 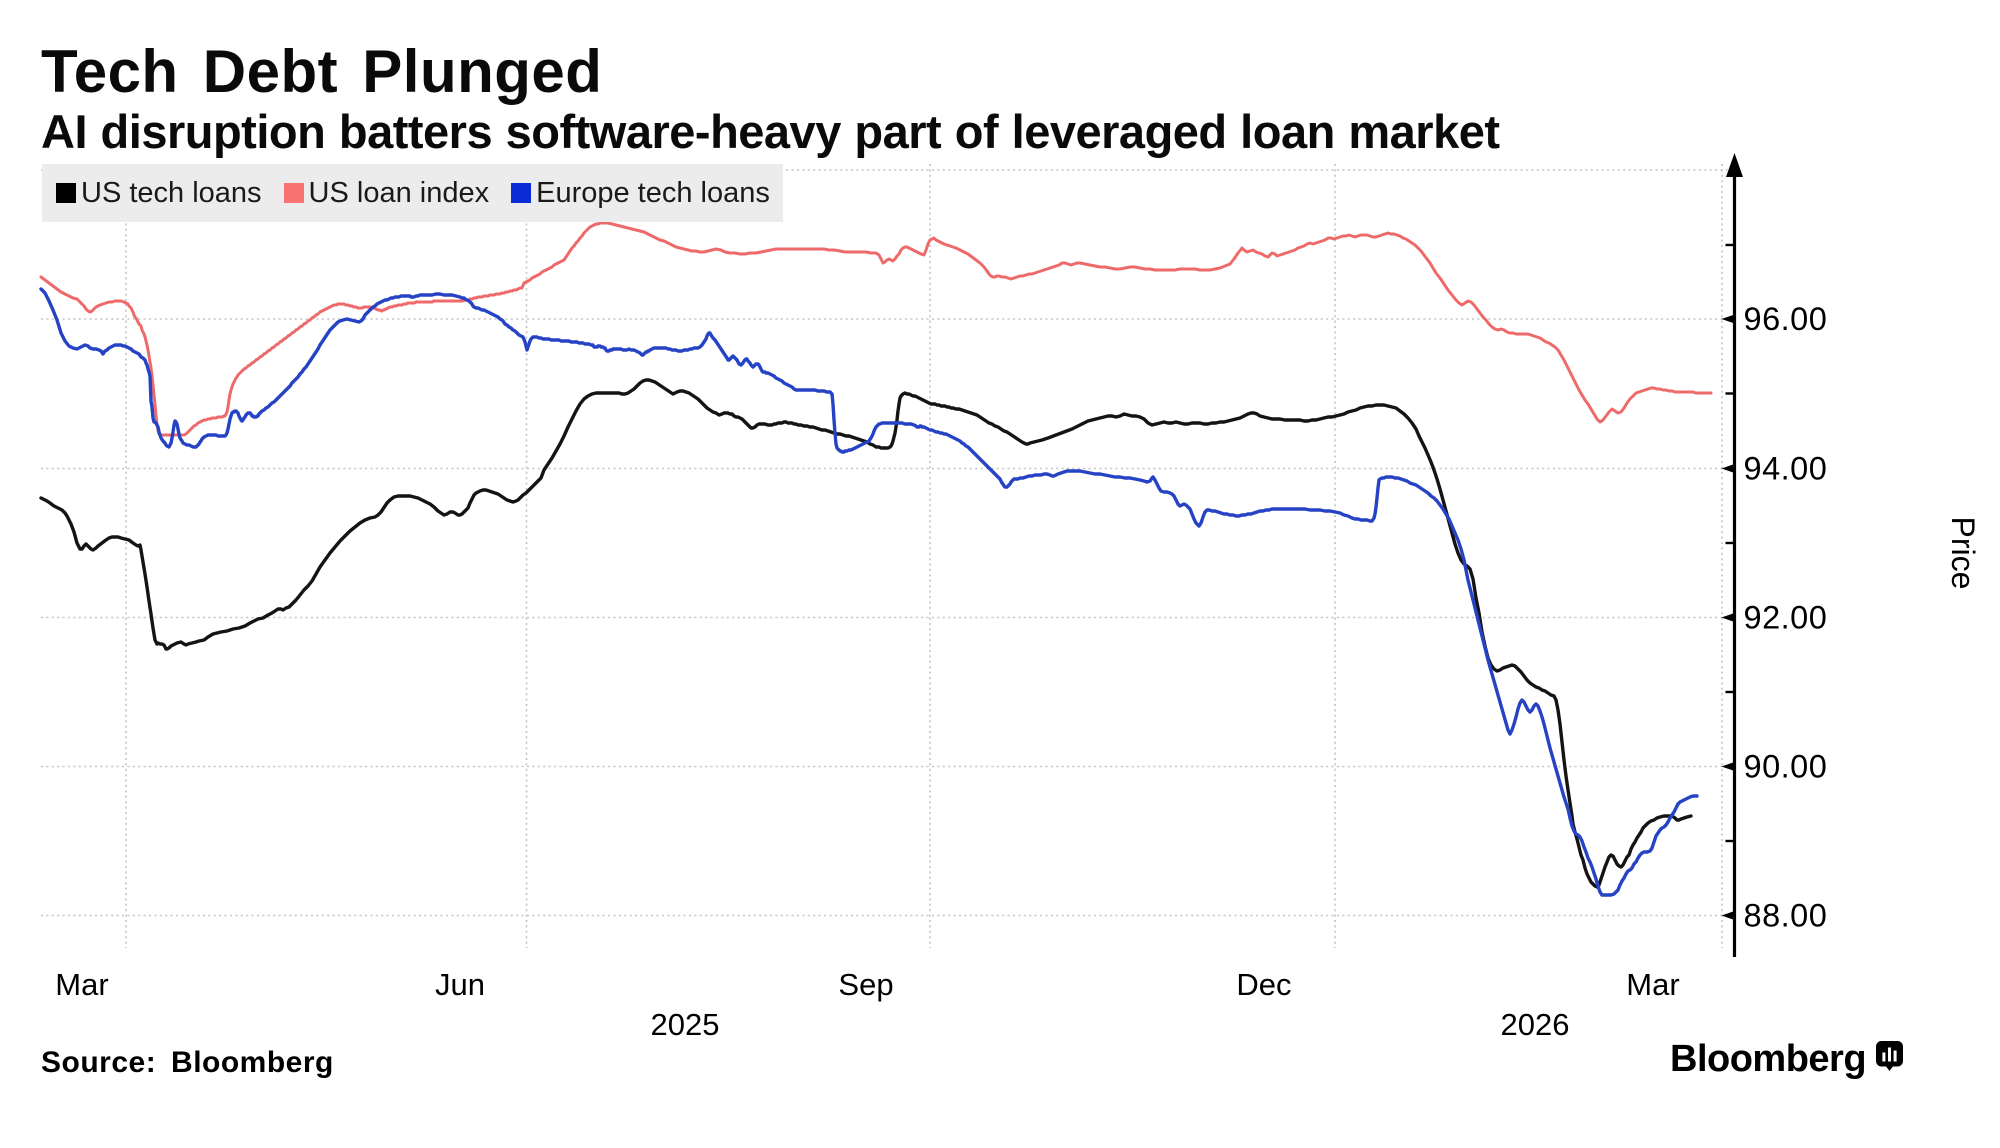 I want to click on svg-text: Price, so click(x=1963, y=553).